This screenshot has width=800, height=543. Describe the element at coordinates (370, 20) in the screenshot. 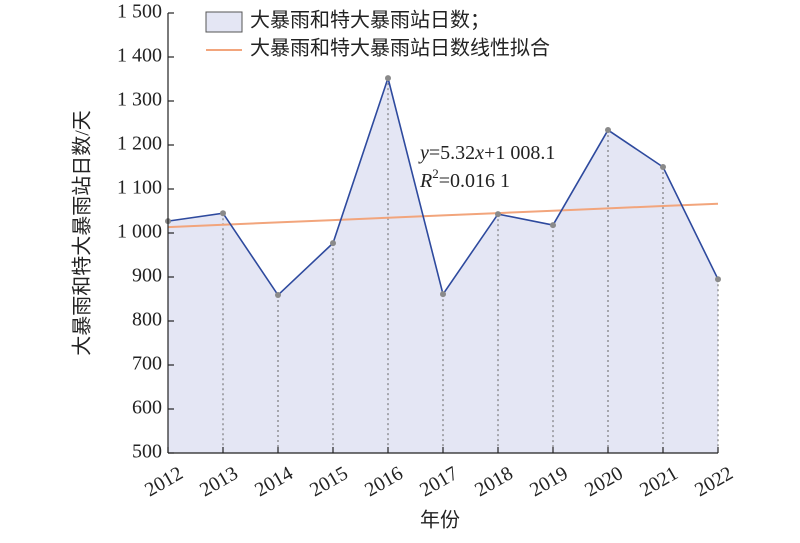

I see `legend-label: 大暴雨和特大暴雨站日数；` at that location.